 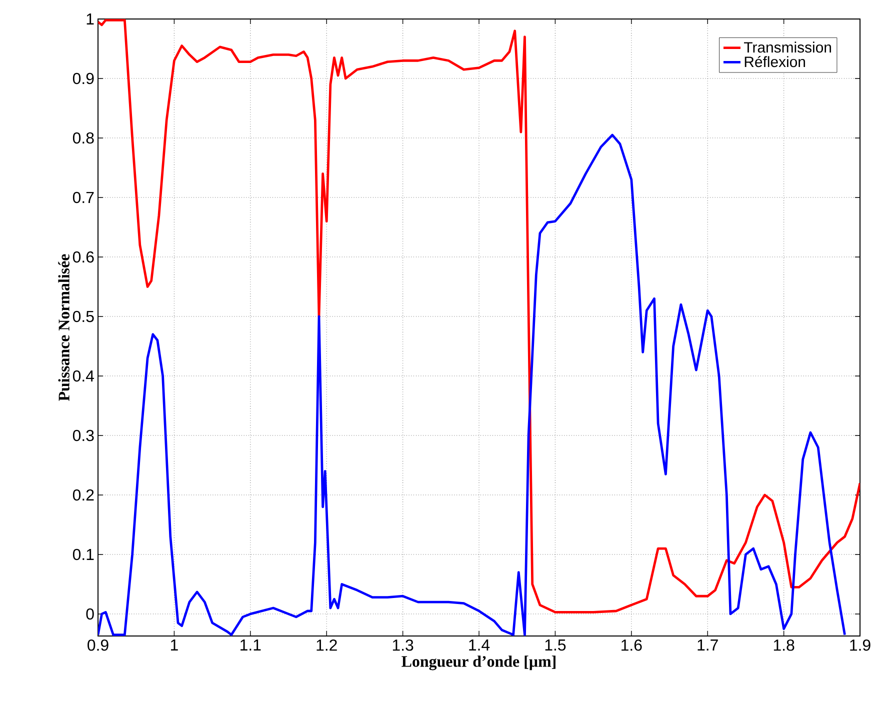 I want to click on x-tick-label: 1.1, so click(x=250, y=645).